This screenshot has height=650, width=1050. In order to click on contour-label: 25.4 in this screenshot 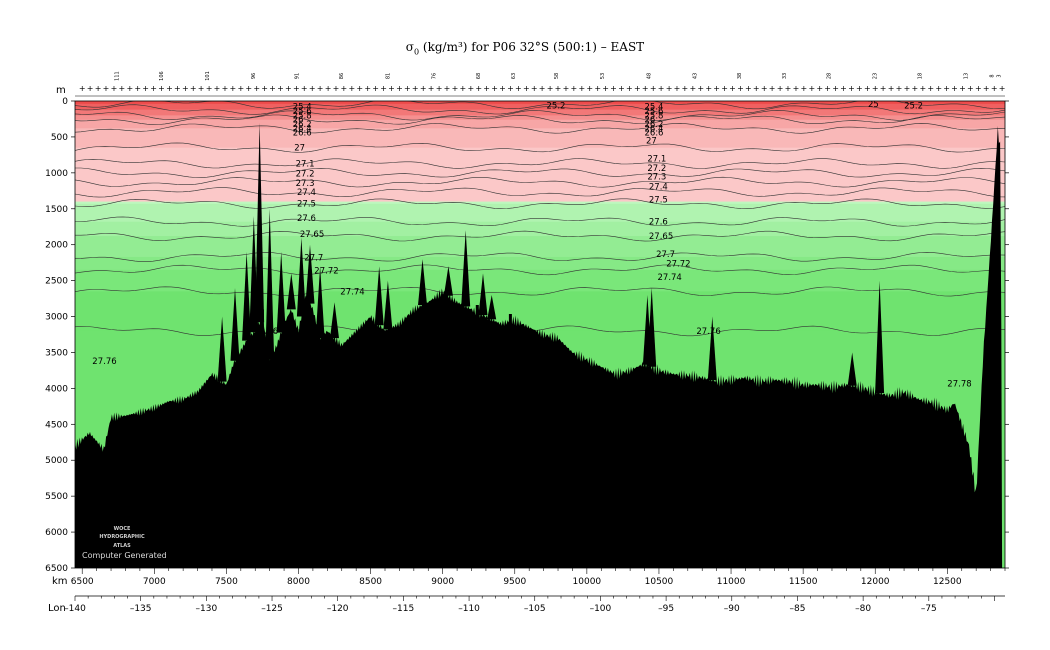, I will do `click(302, 108)`.